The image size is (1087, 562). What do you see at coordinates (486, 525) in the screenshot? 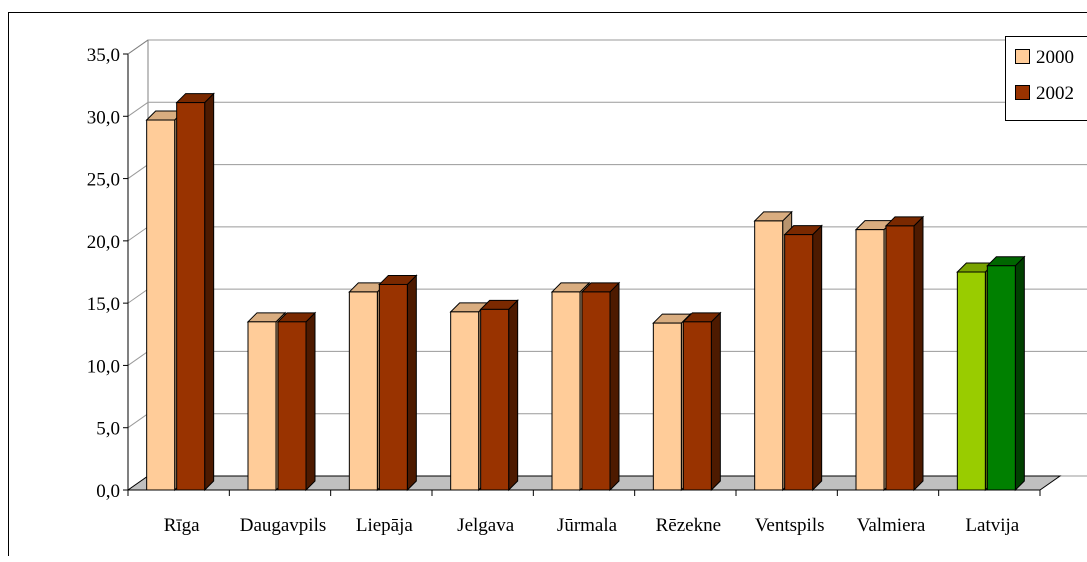
I see `x-tick-label: Jelgava` at bounding box center [486, 525].